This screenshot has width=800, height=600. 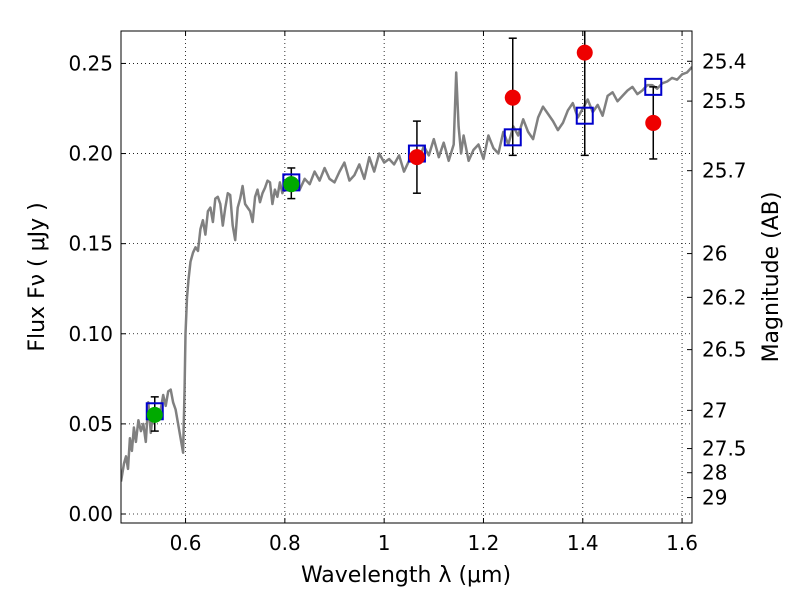 I want to click on x-axis-label: Wavelength λ (μm), so click(x=406, y=575).